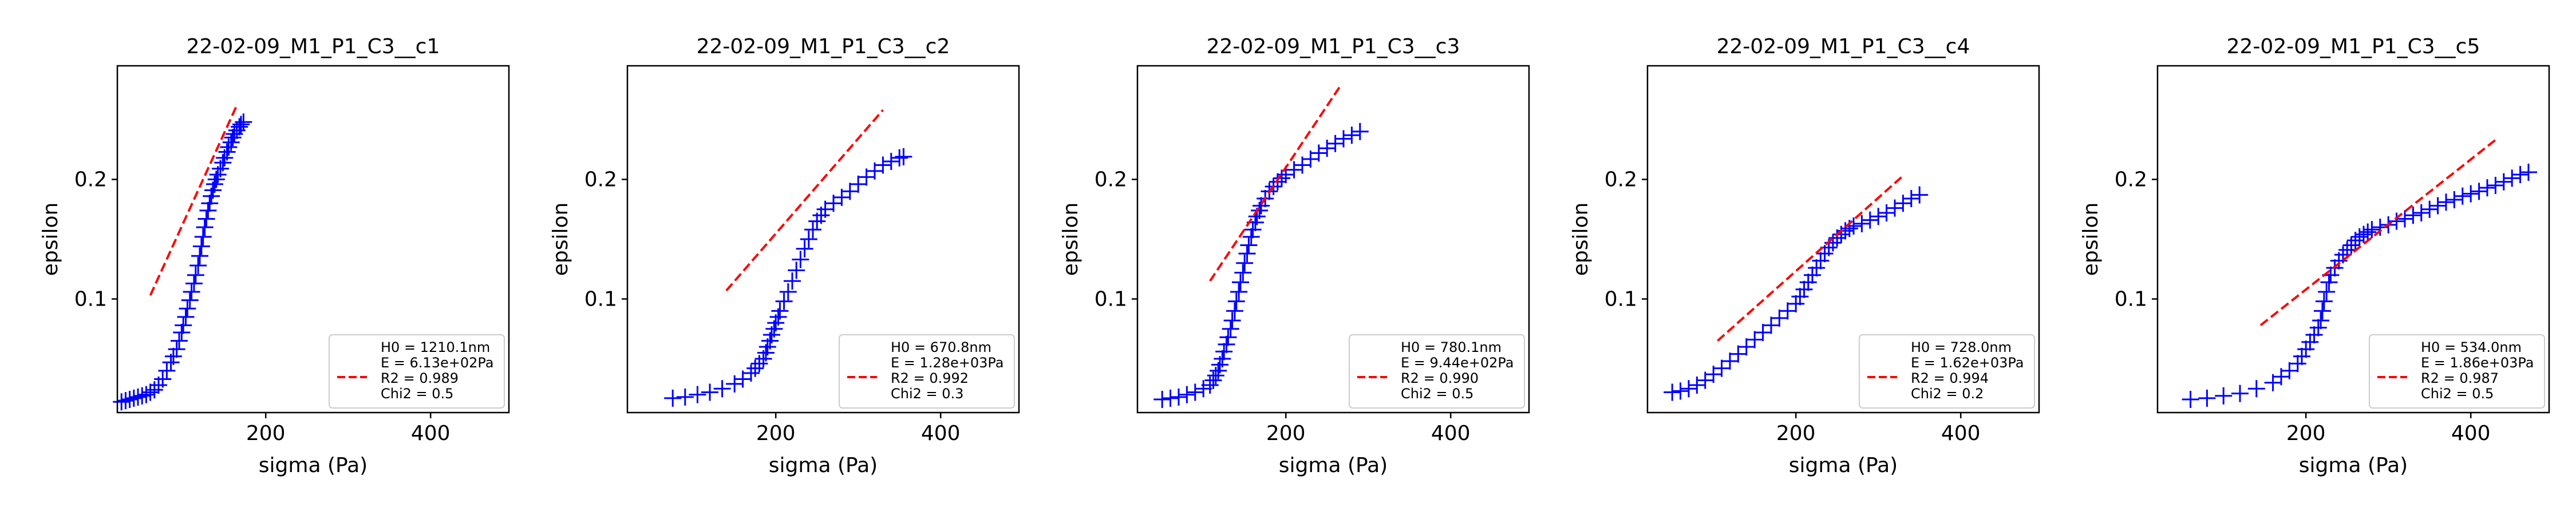 This screenshot has height=515, width=2576. I want to click on legend-entry: R2 = 0.994, so click(1950, 378).